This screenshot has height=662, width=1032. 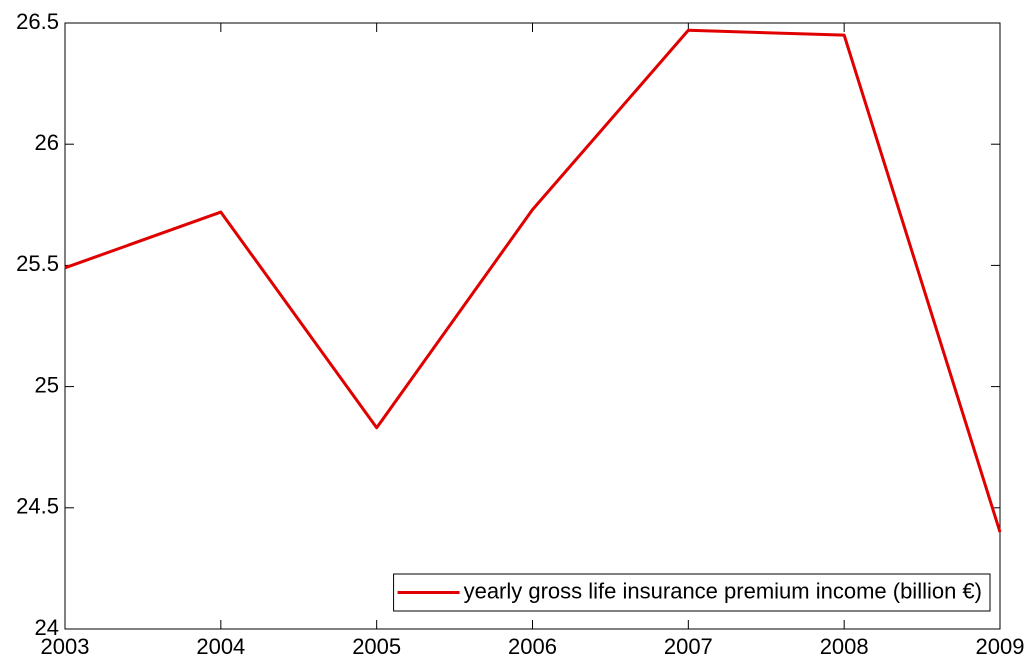 I want to click on x-tick-label: 2004, so click(x=220, y=646).